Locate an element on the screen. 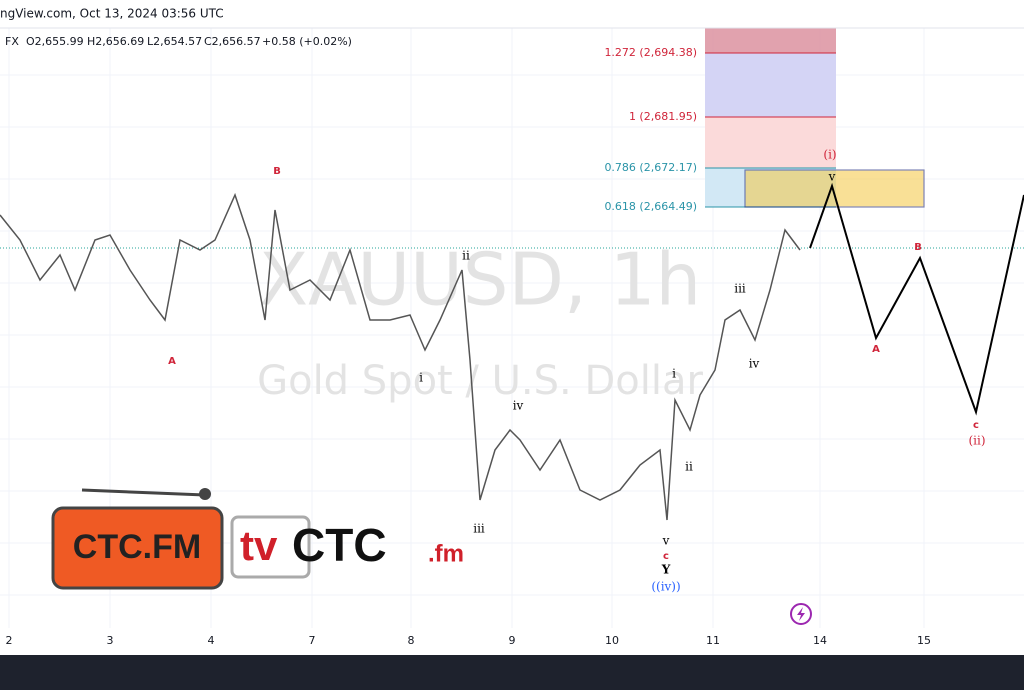 The width and height of the screenshot is (1024, 690). ohlc-change: +0.58 (+0.02%) is located at coordinates (307, 41).